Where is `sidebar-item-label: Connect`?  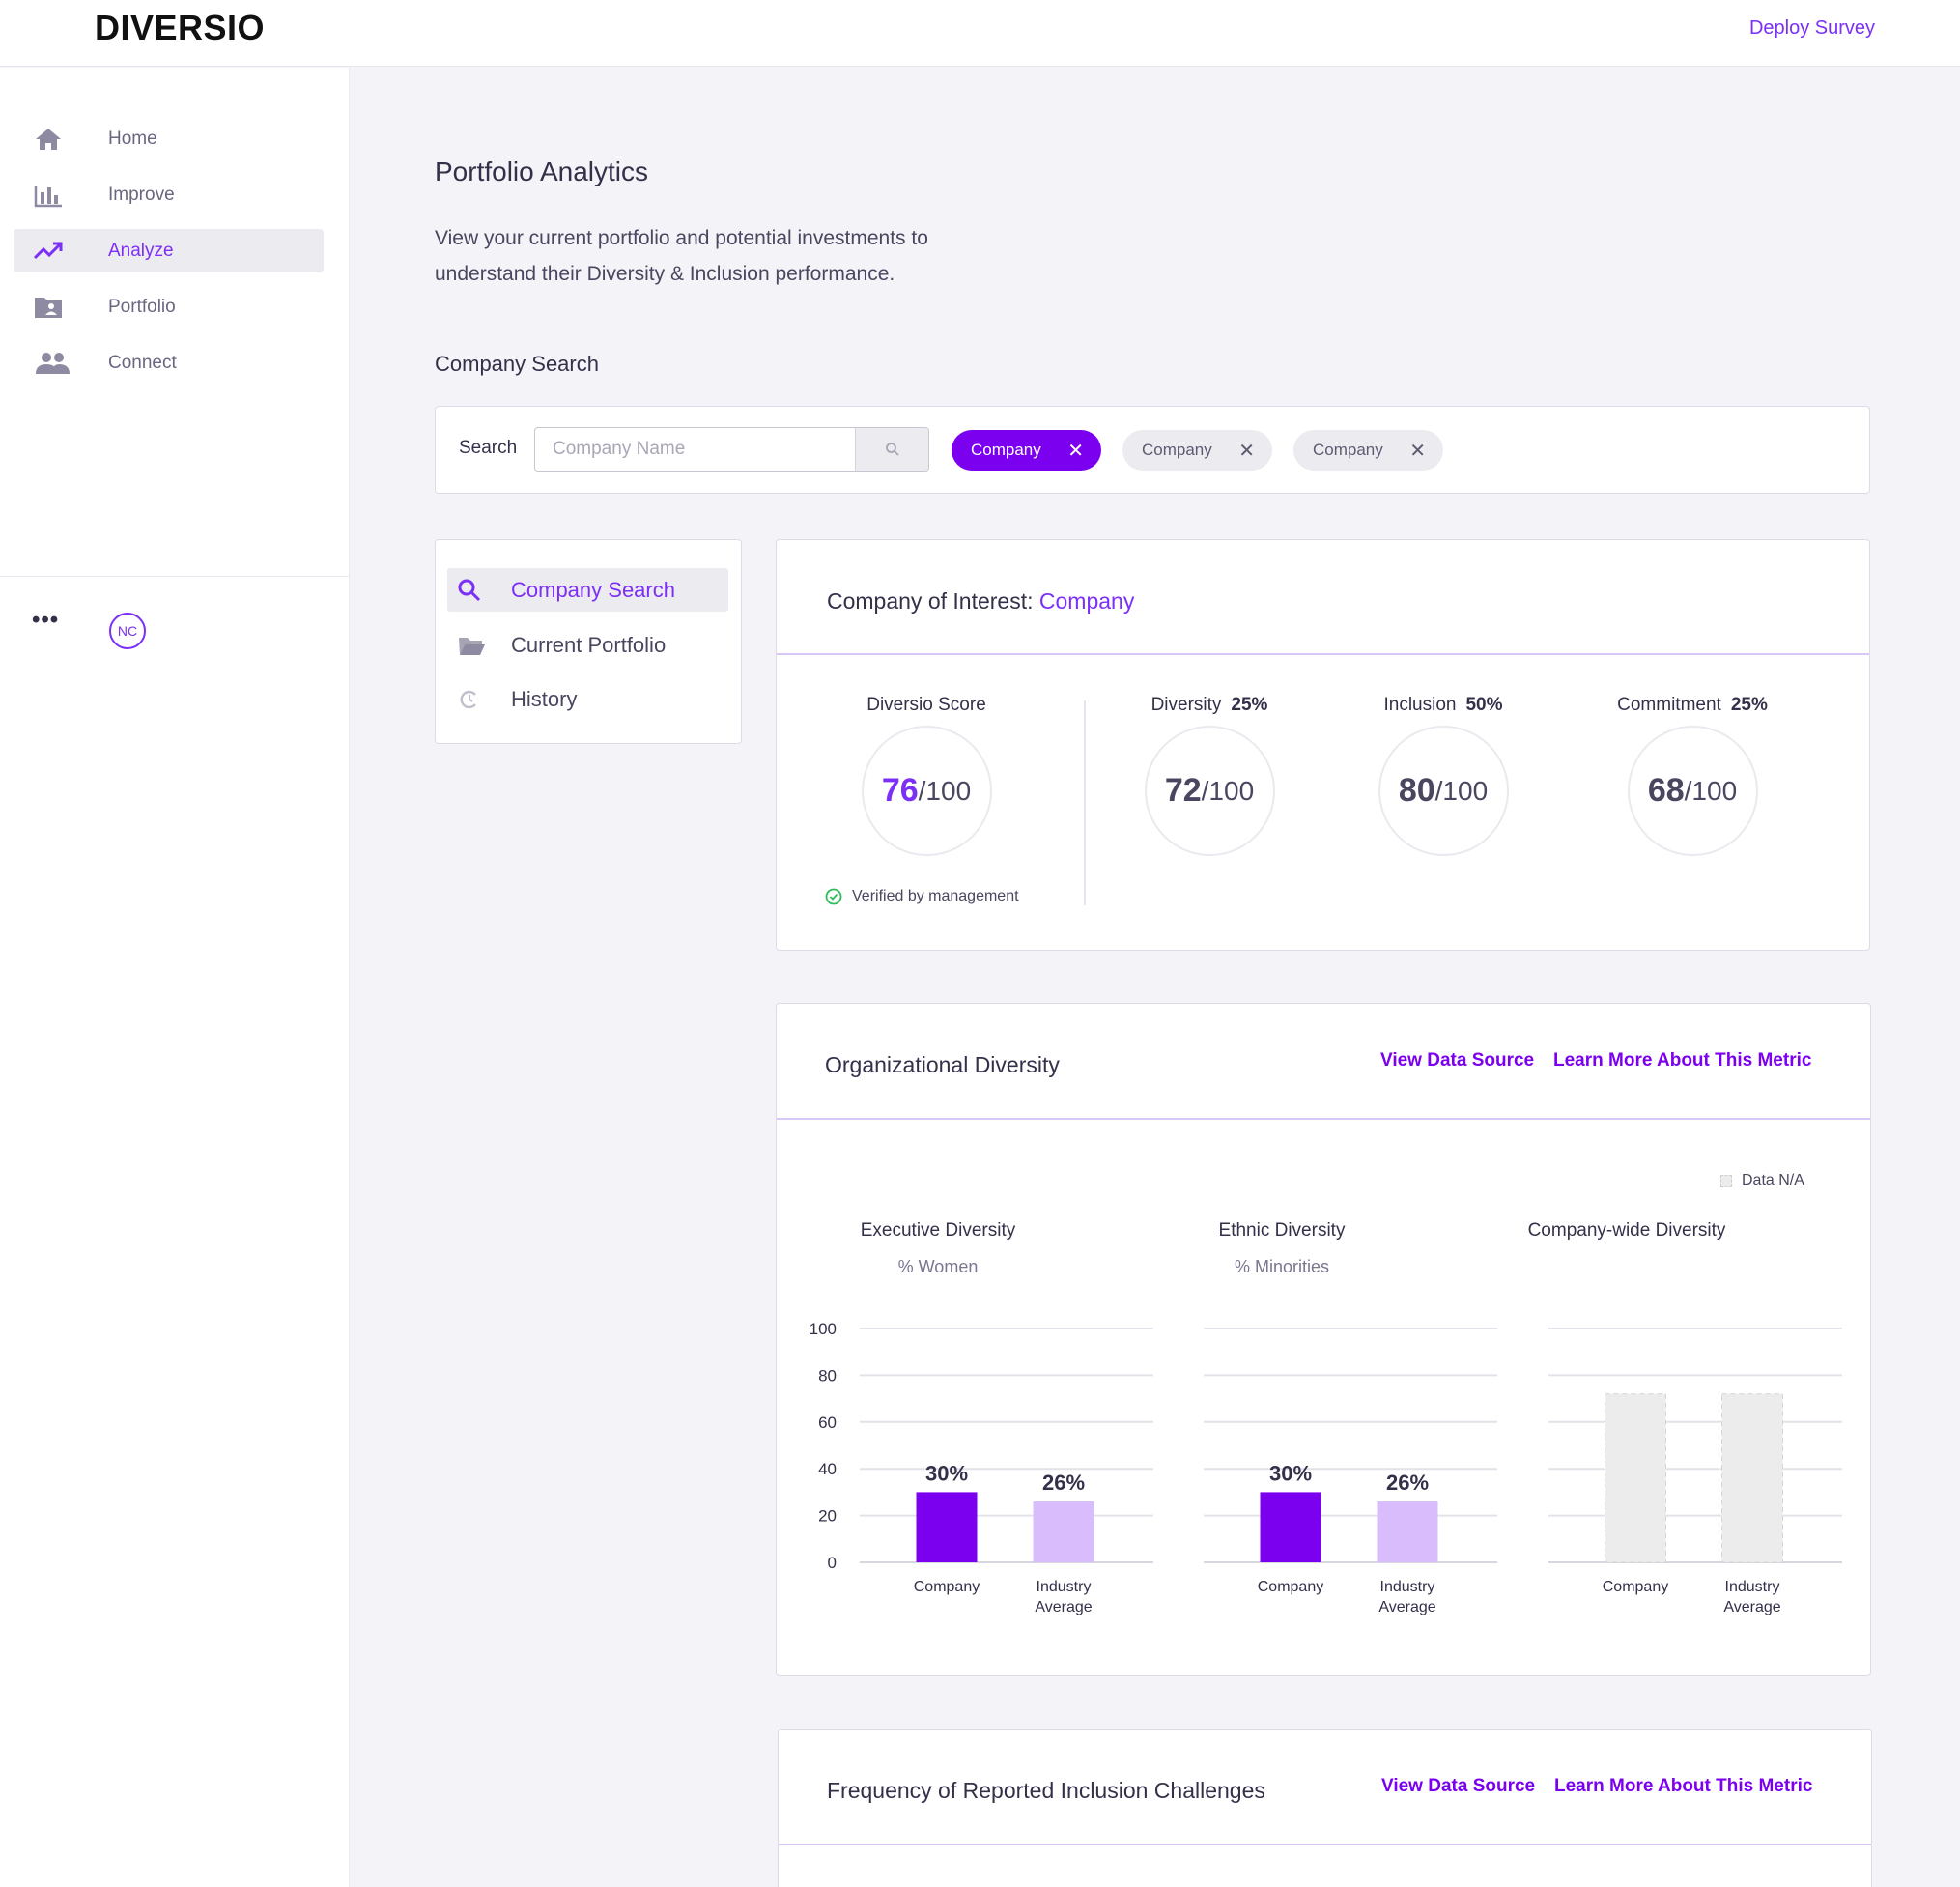
sidebar-item-label: Connect is located at coordinates (143, 363).